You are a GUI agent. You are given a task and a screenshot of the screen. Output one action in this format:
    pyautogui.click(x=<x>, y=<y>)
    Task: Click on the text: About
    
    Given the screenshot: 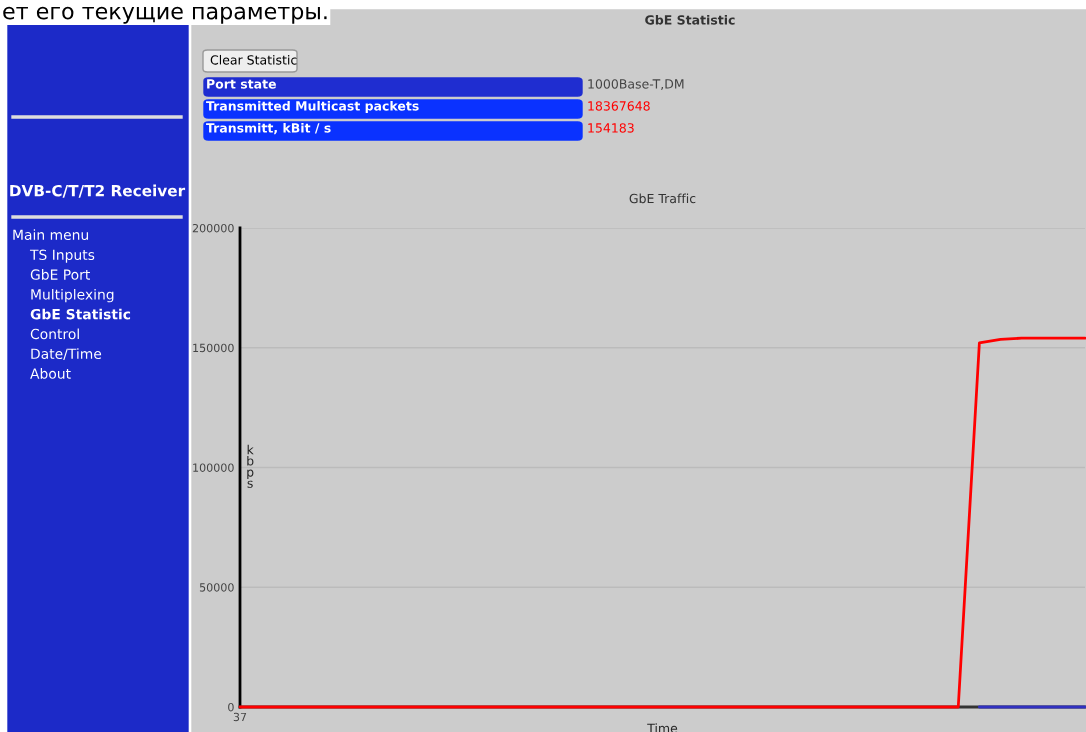 What is the action you would take?
    pyautogui.click(x=50, y=373)
    